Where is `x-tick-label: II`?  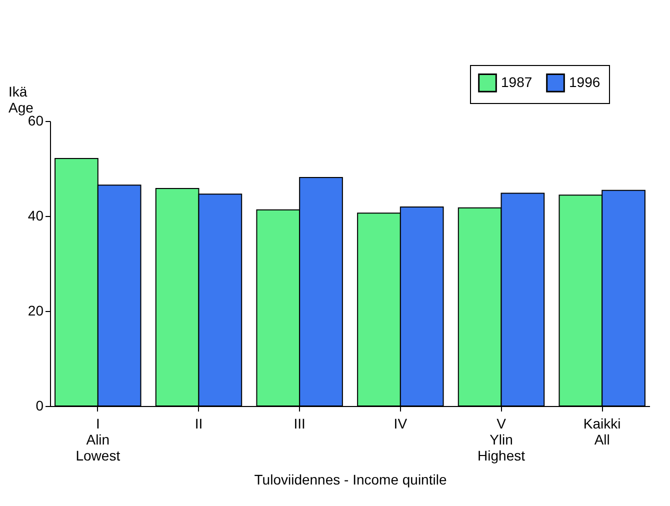 x-tick-label: II is located at coordinates (198, 424).